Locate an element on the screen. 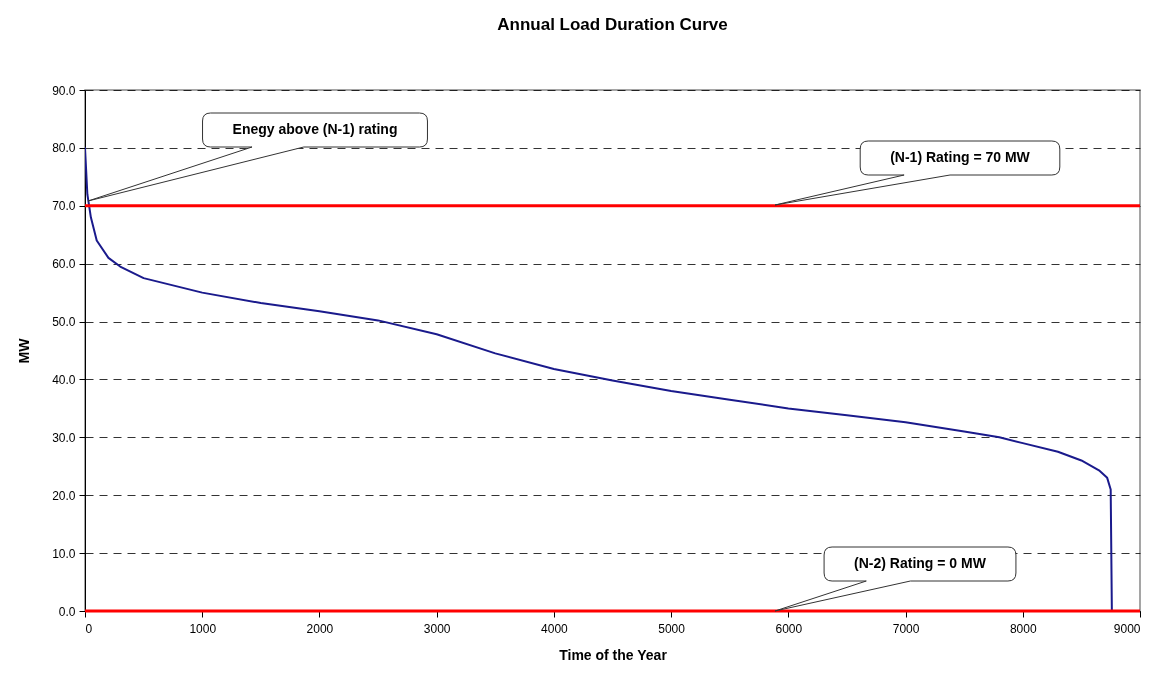 The height and width of the screenshot is (679, 1167). x-tick-label: 5000 is located at coordinates (672, 628).